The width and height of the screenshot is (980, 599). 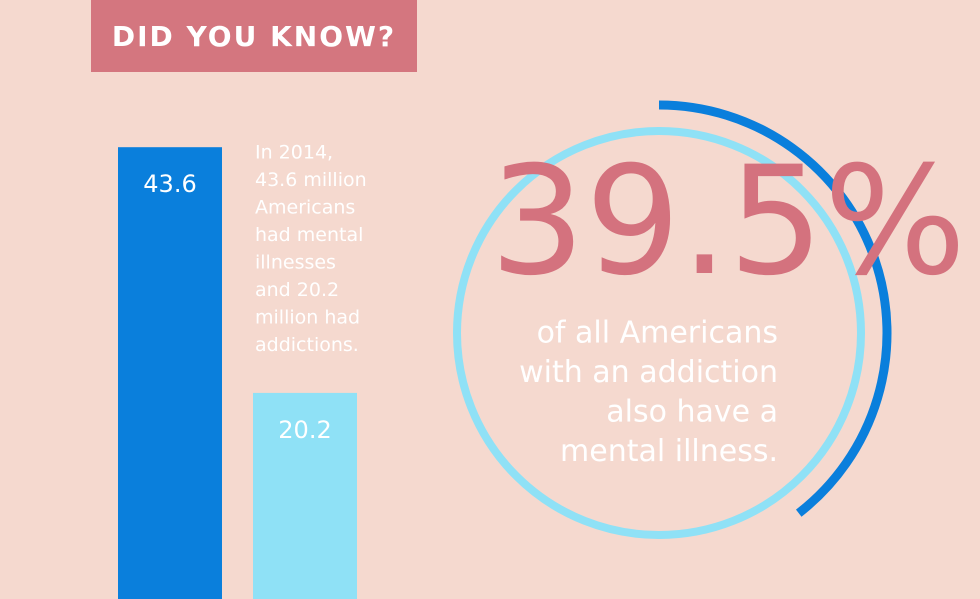 I want to click on annotation-line: addictions., so click(x=307, y=345).